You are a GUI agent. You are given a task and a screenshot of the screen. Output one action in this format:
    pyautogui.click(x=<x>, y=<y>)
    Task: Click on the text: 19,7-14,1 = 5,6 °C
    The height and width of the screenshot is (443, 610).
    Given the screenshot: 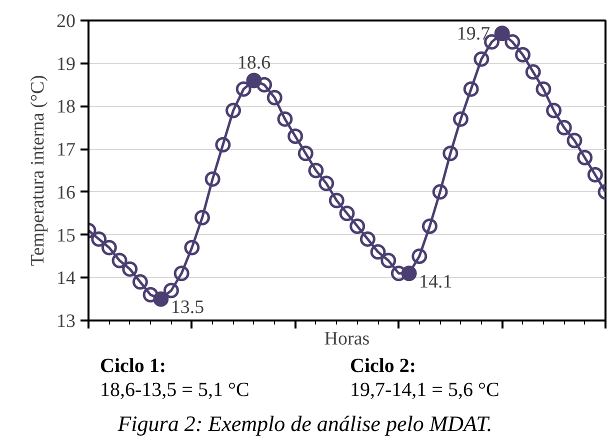 What is the action you would take?
    pyautogui.click(x=425, y=390)
    